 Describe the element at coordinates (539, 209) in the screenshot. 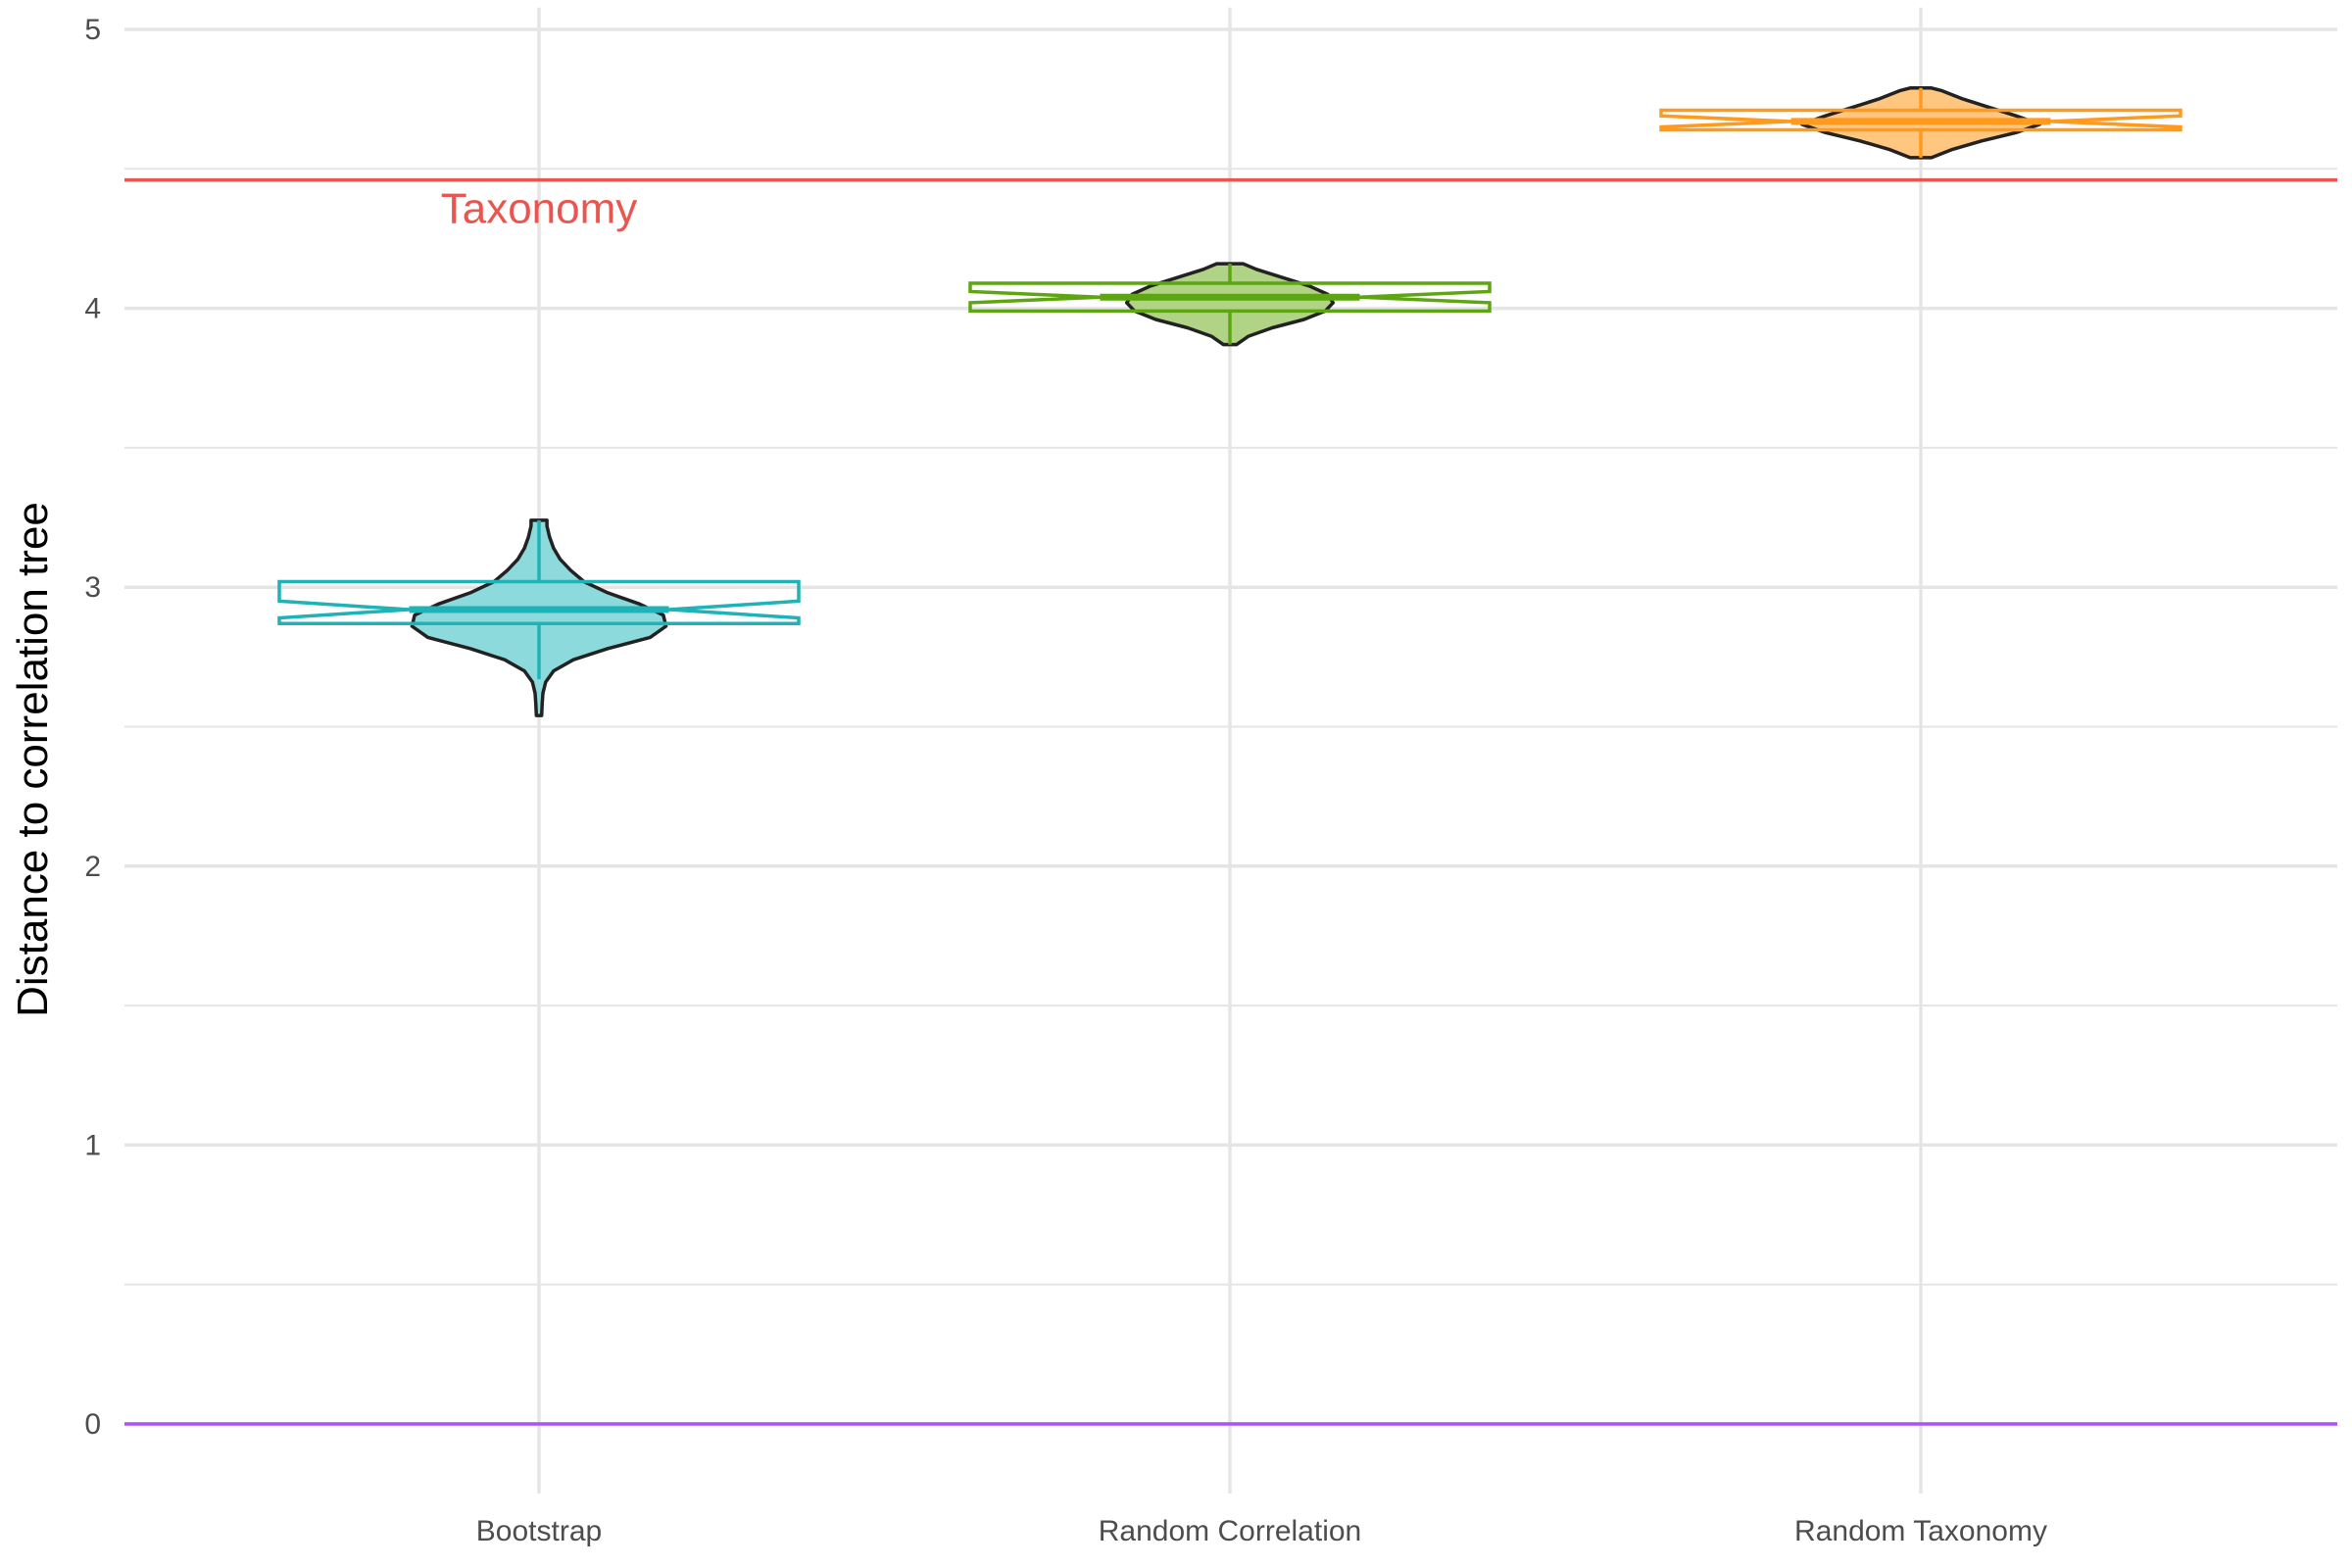

I see `reference-line-label: Taxonomy` at that location.